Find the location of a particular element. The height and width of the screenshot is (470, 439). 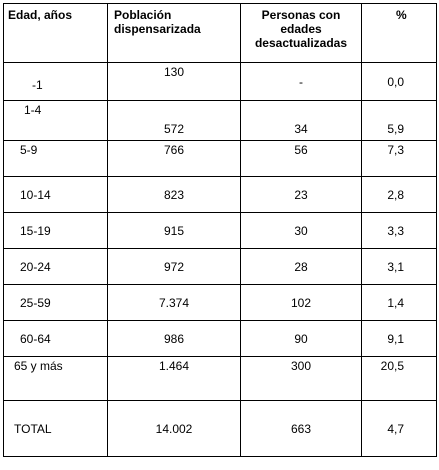

cell-percent: 0,0 is located at coordinates (399, 81).